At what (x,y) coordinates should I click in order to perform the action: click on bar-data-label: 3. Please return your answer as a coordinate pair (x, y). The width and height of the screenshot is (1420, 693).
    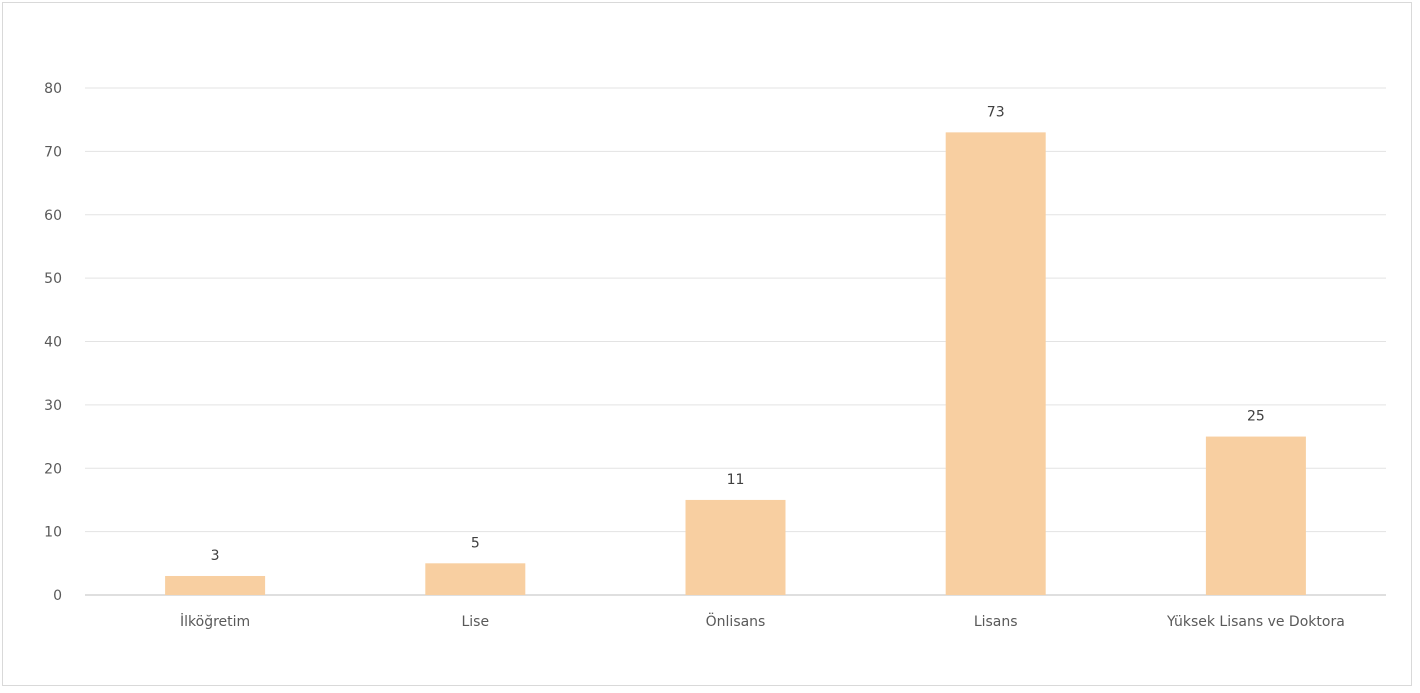
    Looking at the image, I should click on (215, 556).